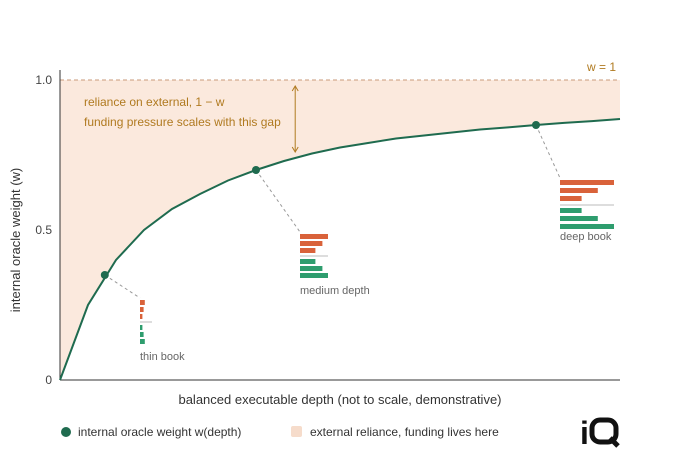  Describe the element at coordinates (586, 237) in the screenshot. I see `marker-label: deep book` at that location.